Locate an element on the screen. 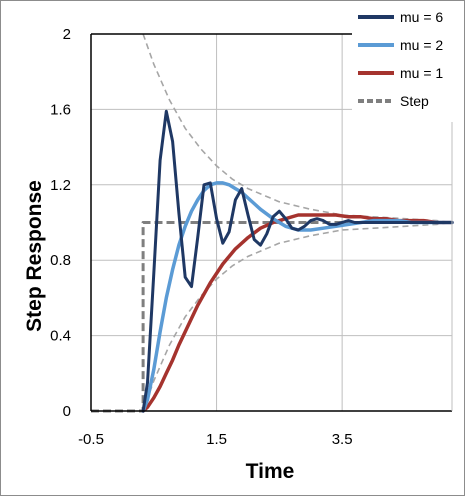 The height and width of the screenshot is (496, 465). x-tick-label: 3.5 is located at coordinates (342, 439).